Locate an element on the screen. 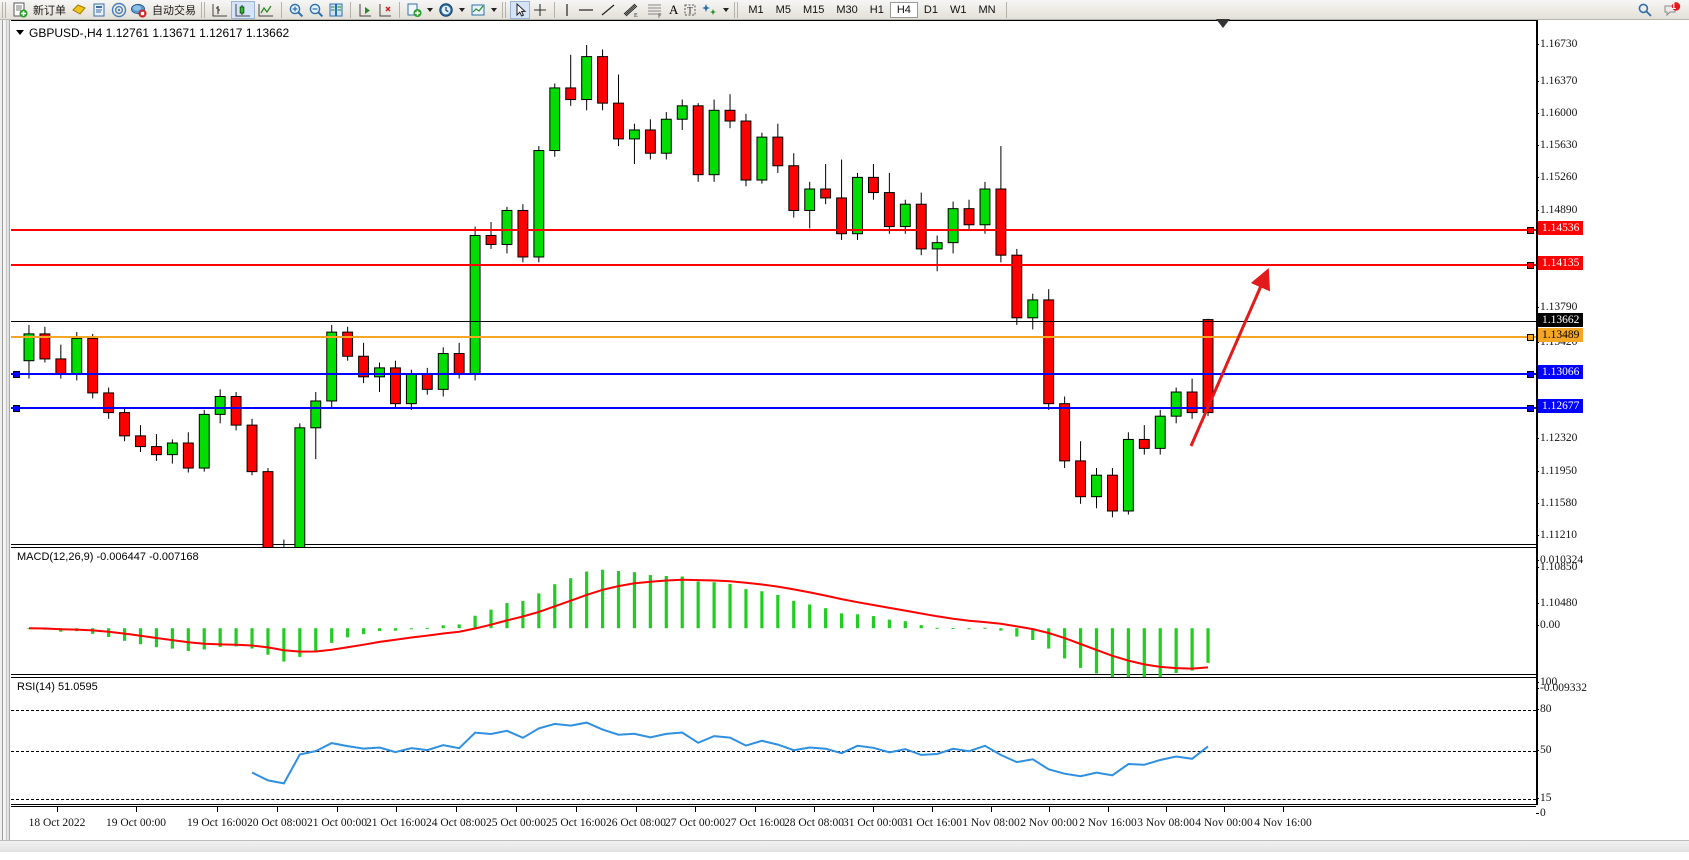  autotrading-label: 自动交易 is located at coordinates (174, 10).